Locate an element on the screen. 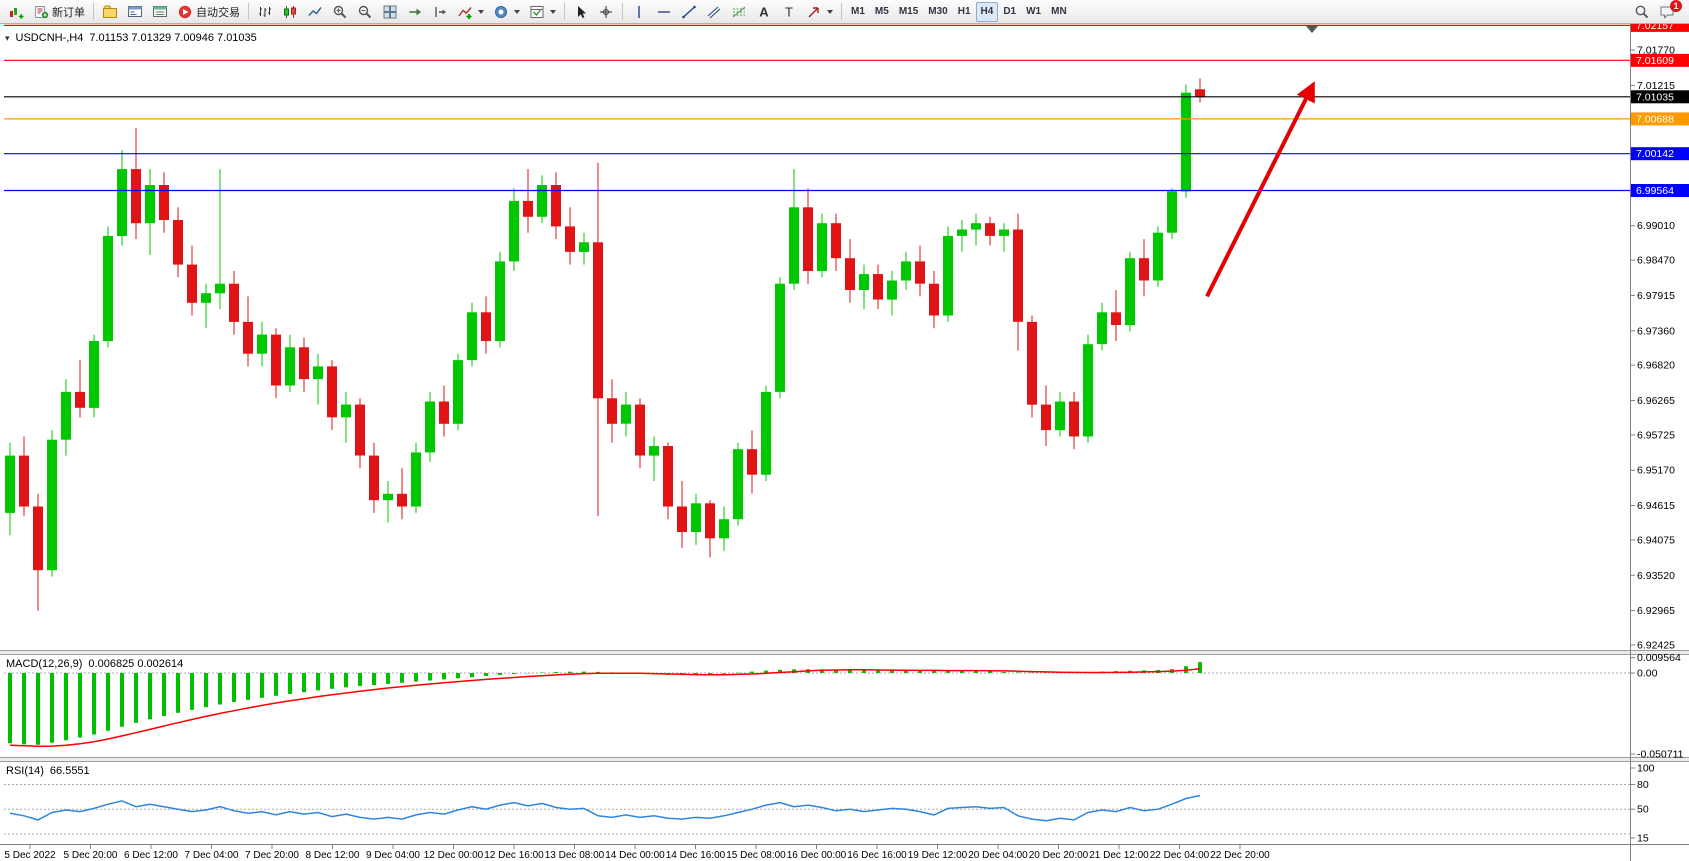 This screenshot has width=1689, height=861. svg-text: 6.96265 is located at coordinates (1656, 401).